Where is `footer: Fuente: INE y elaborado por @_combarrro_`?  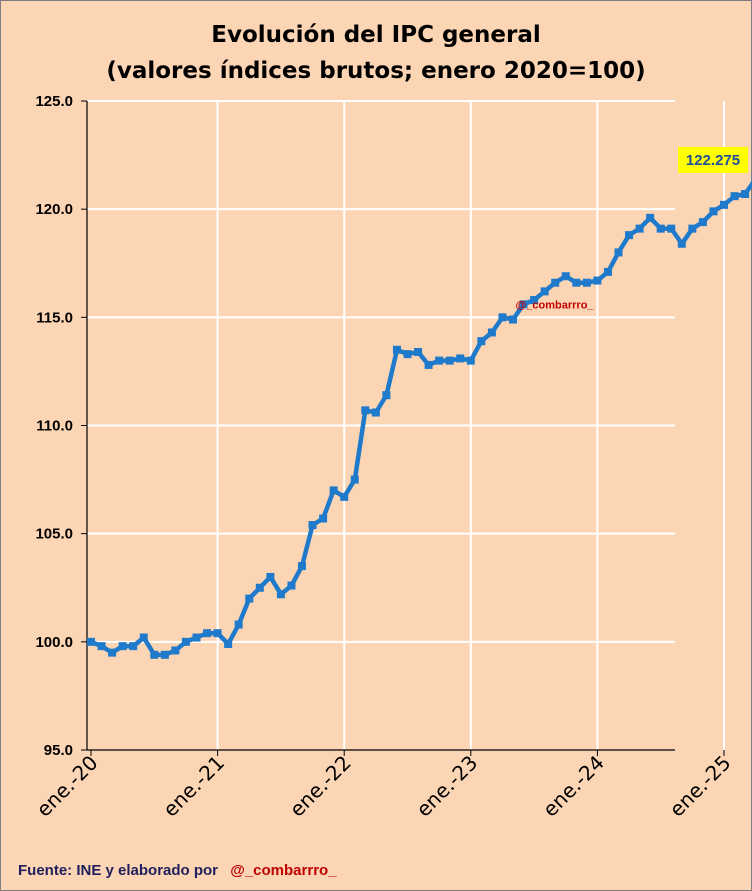 footer: Fuente: INE y elaborado por @_combarrro_ is located at coordinates (177, 870).